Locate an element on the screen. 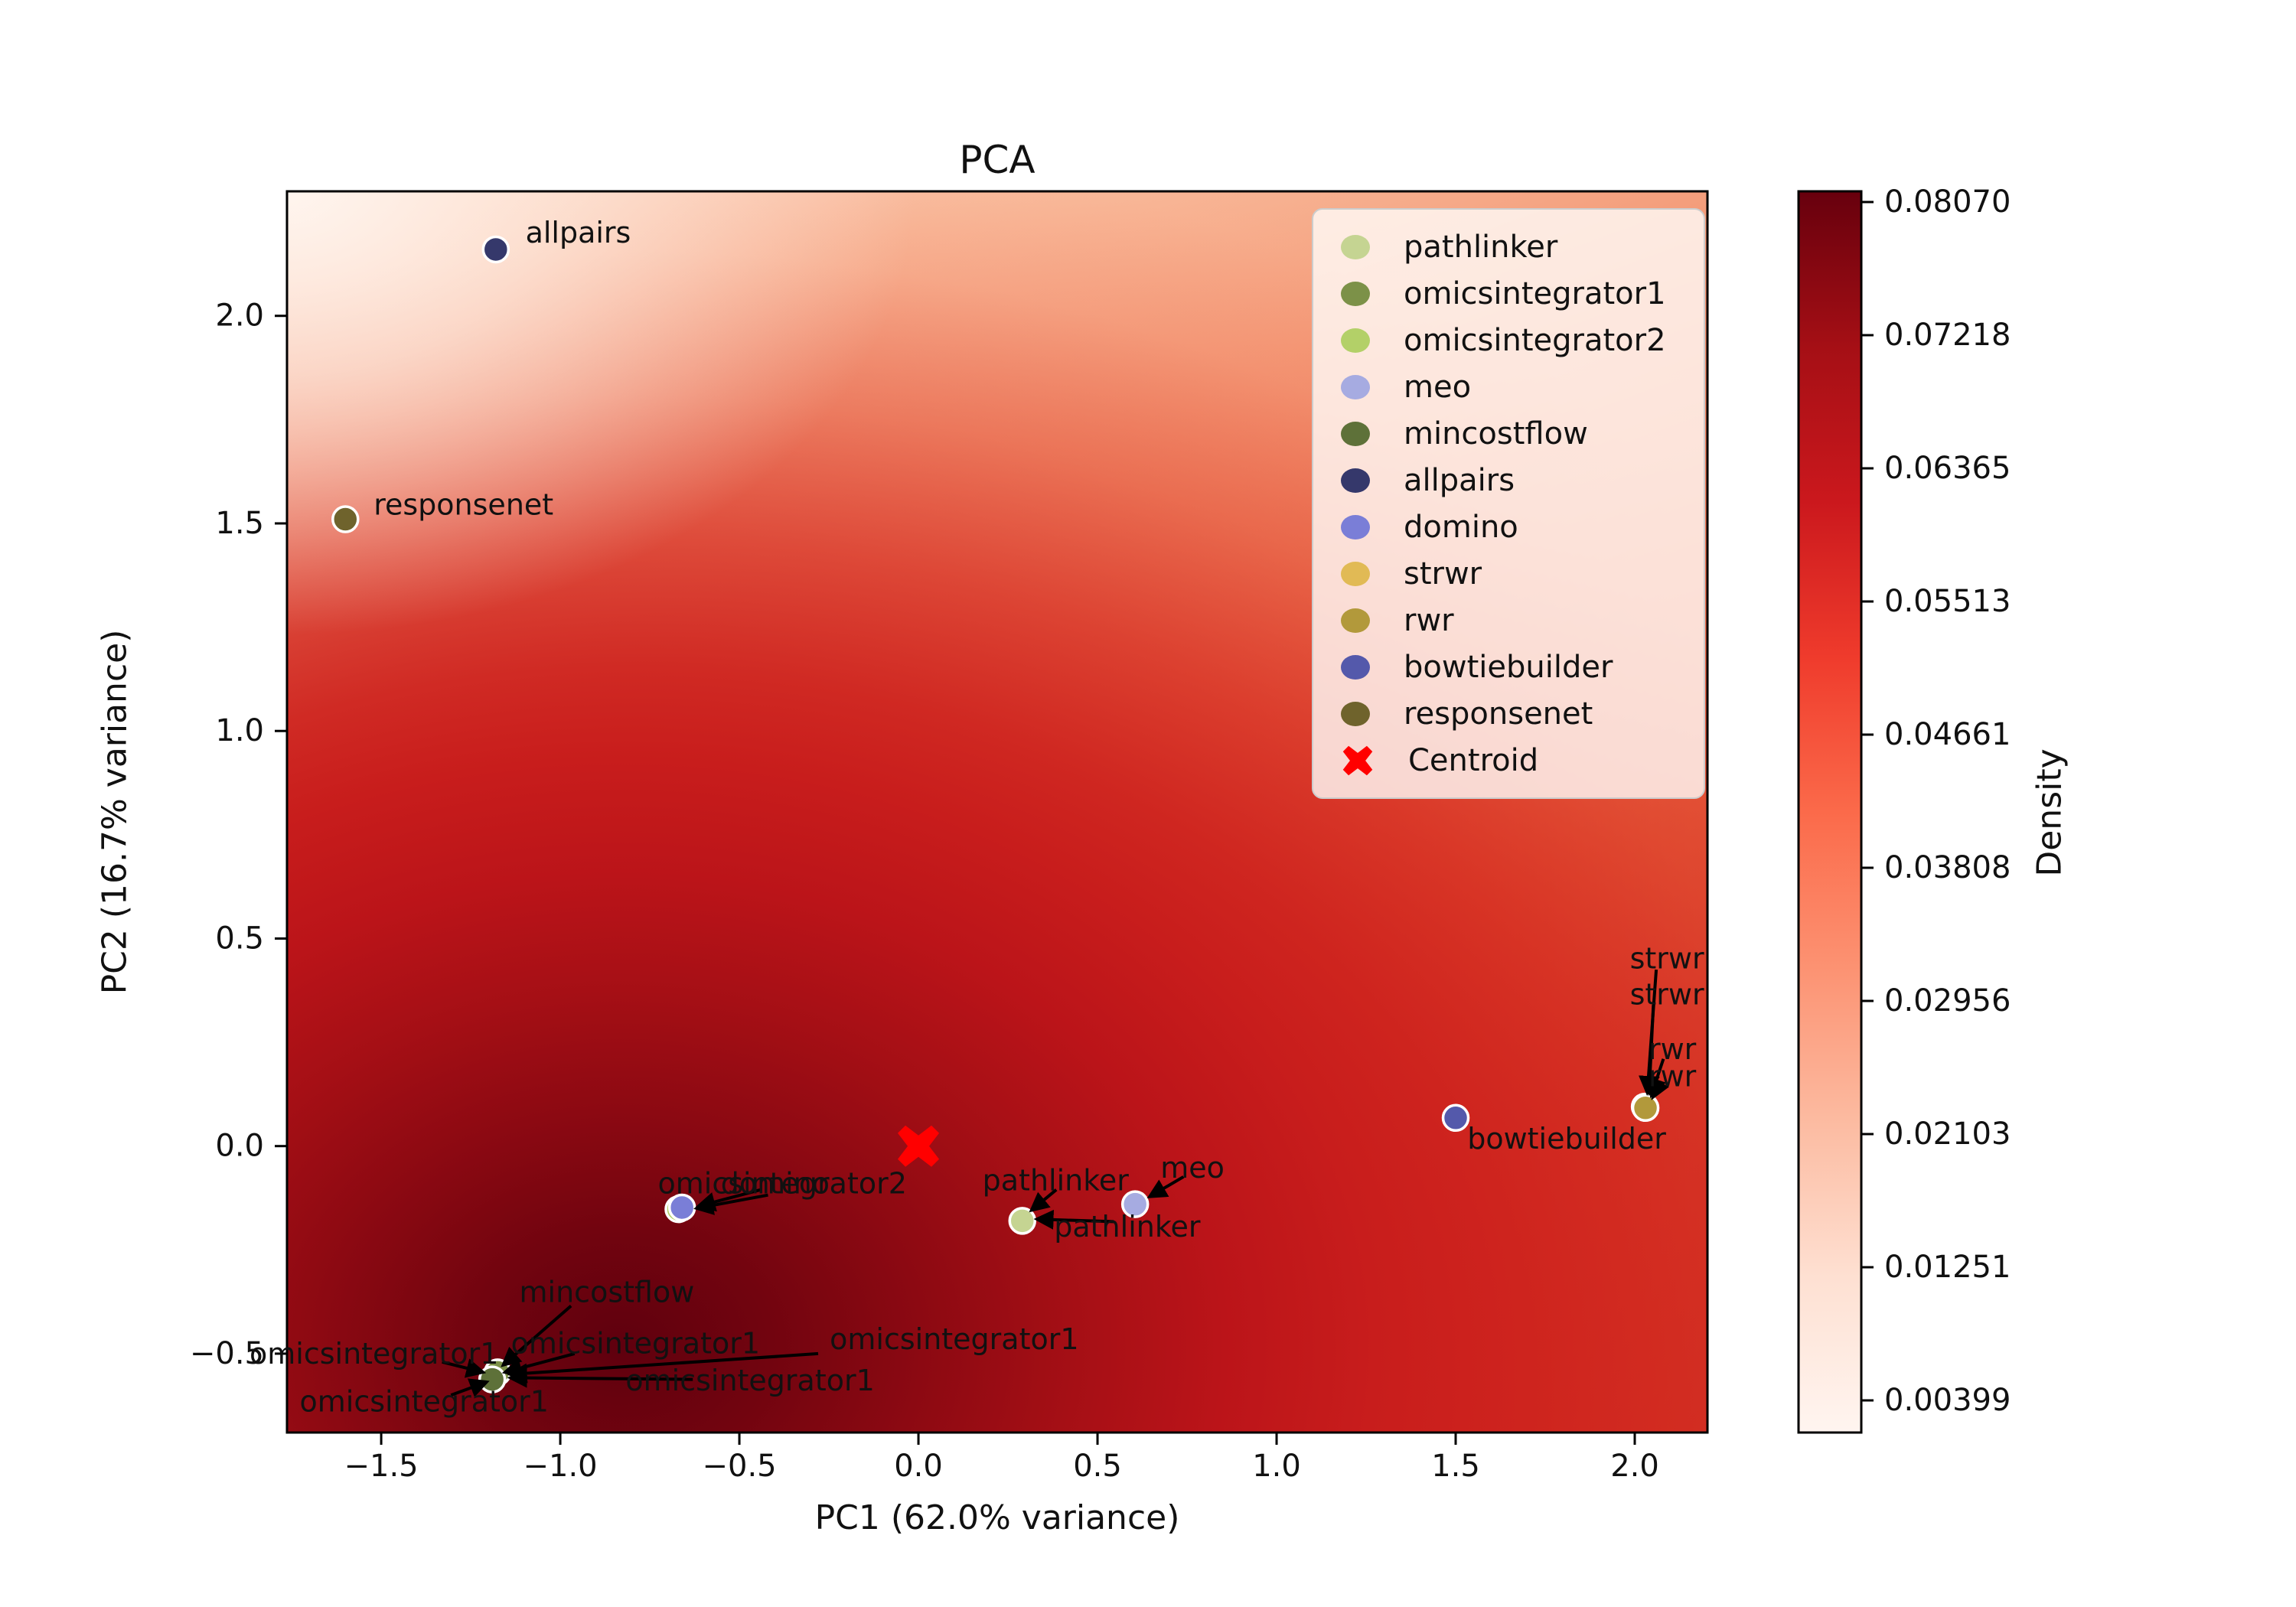  legend-item-label: bowtiebuilder is located at coordinates (1508, 667).